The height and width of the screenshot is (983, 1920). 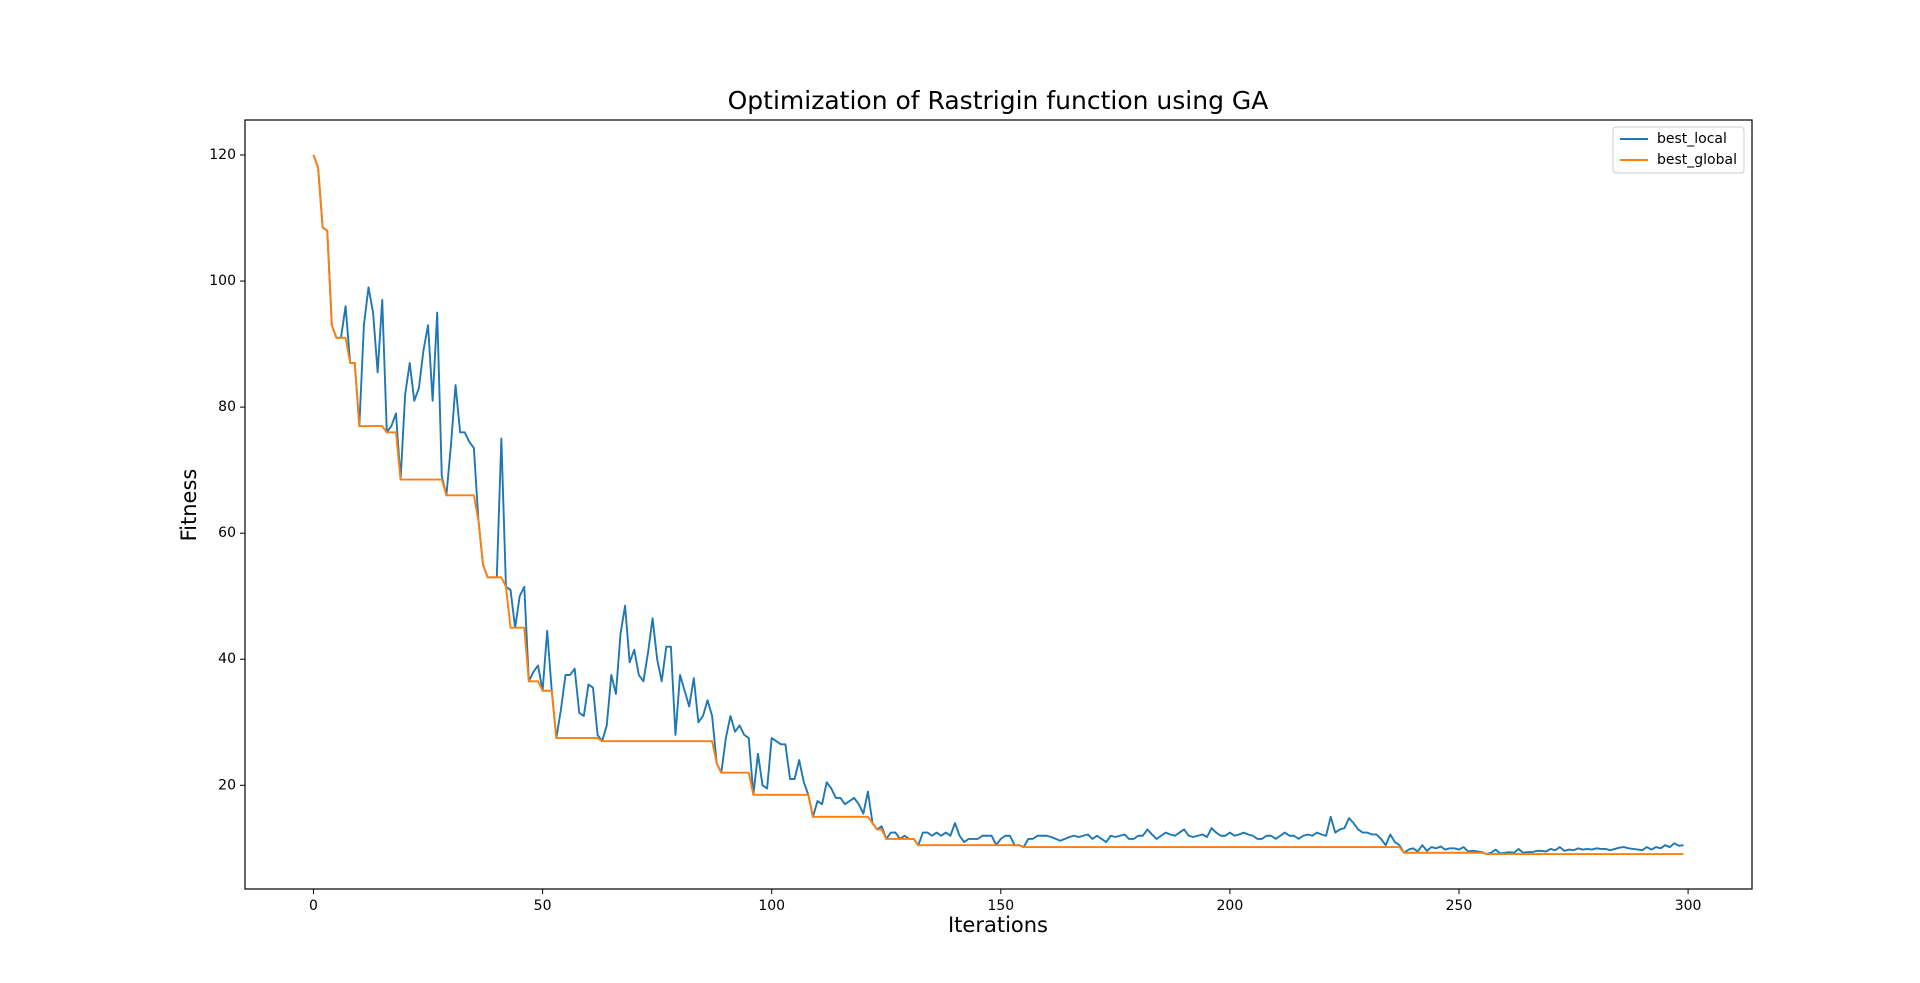 What do you see at coordinates (771, 906) in the screenshot?
I see `x-tick-label: 100` at bounding box center [771, 906].